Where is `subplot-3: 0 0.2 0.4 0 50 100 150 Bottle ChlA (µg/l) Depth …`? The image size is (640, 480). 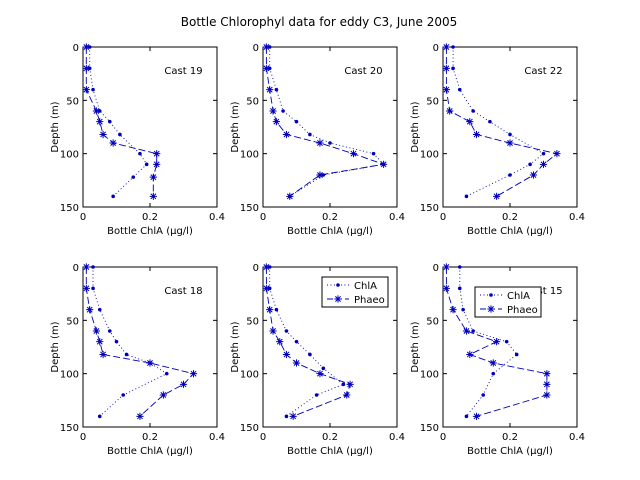 subplot-3: 0 0.2 0.4 0 50 100 150 Bottle ChlA (µg/l) Depth … is located at coordinates (497, 140).